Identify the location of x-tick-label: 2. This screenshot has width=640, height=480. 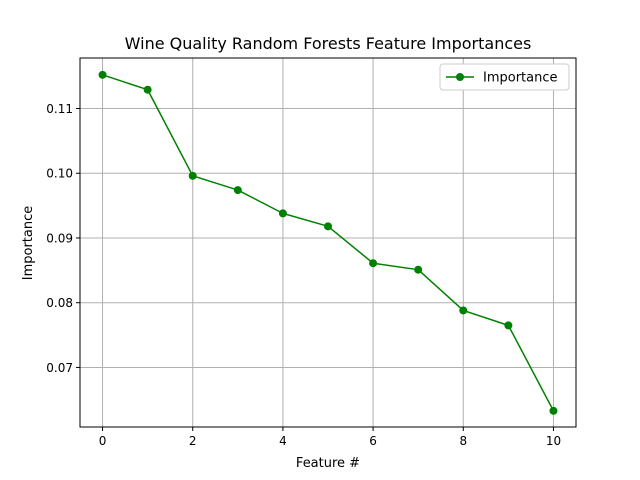
(193, 441).